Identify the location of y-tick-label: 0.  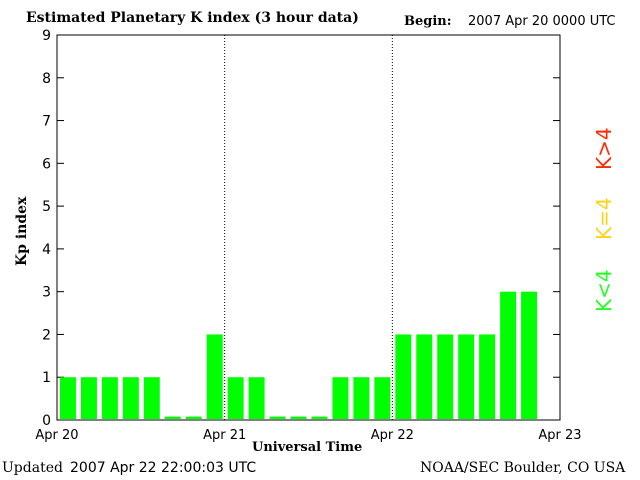
(46, 421).